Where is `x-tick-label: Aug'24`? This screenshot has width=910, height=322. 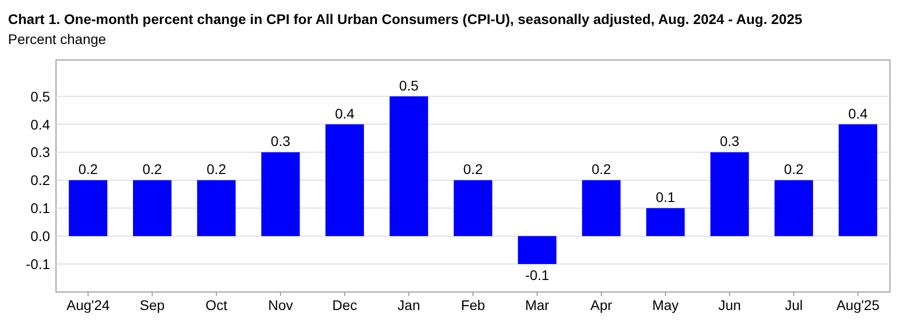
x-tick-label: Aug'24 is located at coordinates (88, 305).